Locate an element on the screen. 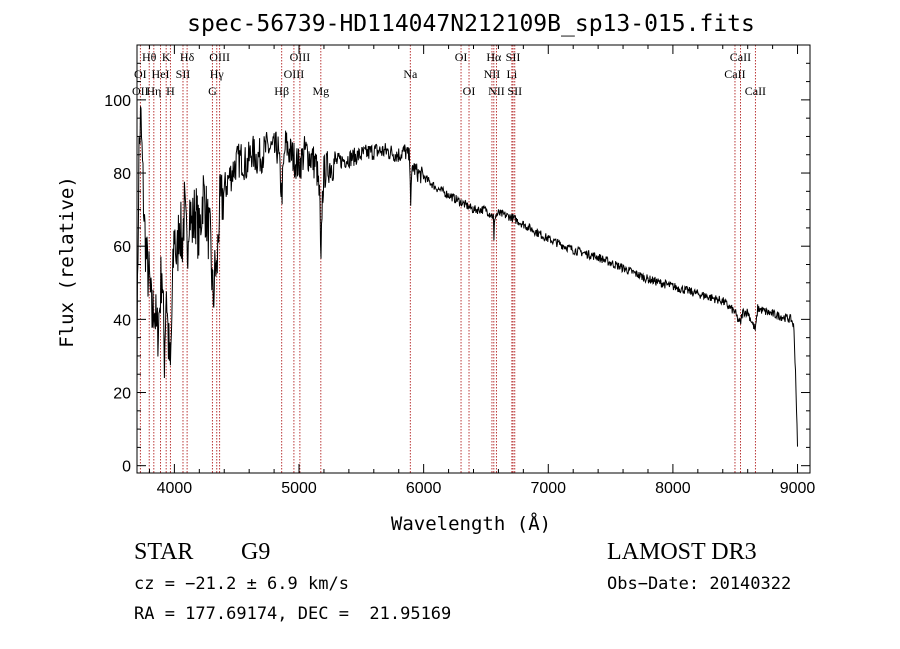 Image resolution: width=900 pixels, height=649 pixels. line-label-11: G is located at coordinates (212, 91).